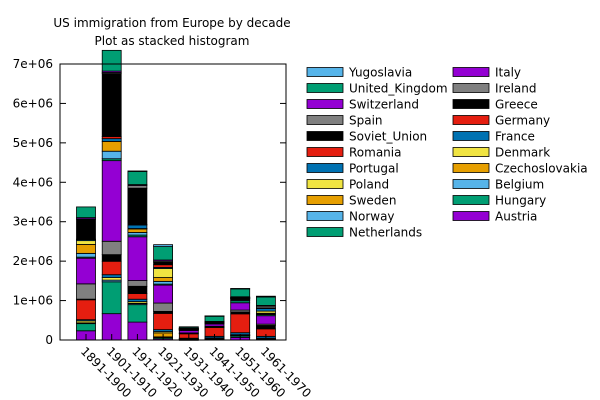 The width and height of the screenshot is (600, 400). What do you see at coordinates (374, 169) in the screenshot?
I see `legend-label: Portugal` at bounding box center [374, 169].